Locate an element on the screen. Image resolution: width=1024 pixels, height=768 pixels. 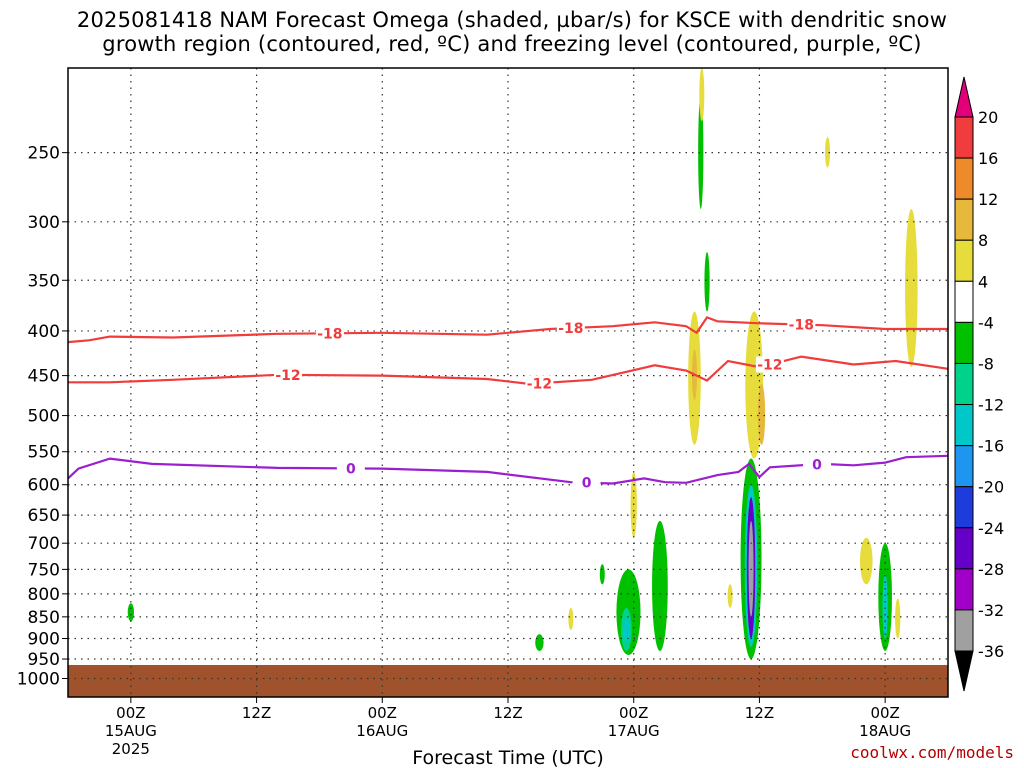
y-tick-label-950: 950 is located at coordinates (44, 660).